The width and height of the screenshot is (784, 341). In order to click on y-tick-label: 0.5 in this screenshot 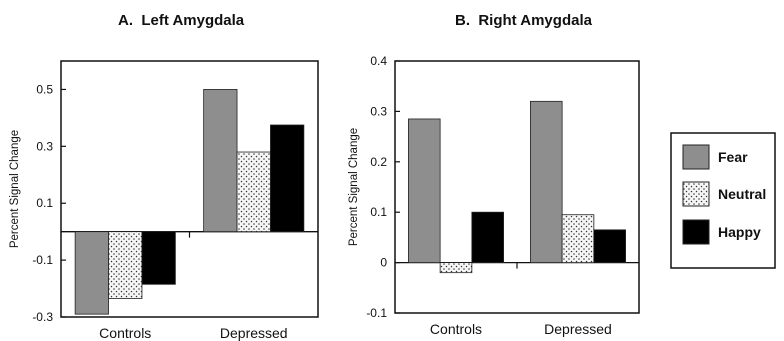, I will do `click(44, 89)`.